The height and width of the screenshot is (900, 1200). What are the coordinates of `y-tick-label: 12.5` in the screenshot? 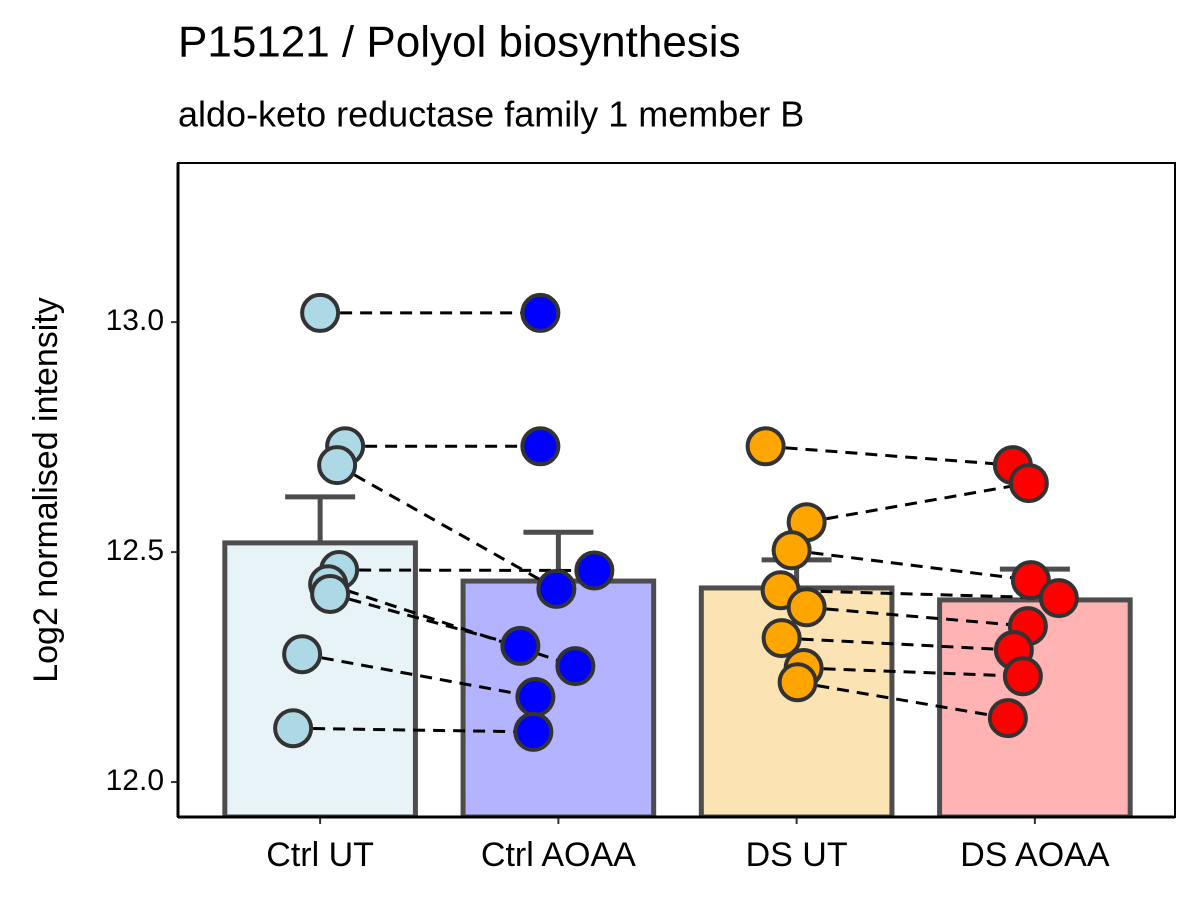 It's located at (135, 550).